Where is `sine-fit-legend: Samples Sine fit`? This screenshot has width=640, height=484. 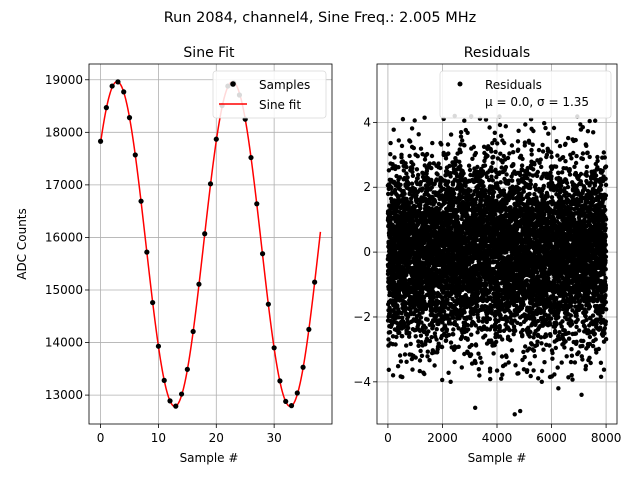 sine-fit-legend: Samples Sine fit is located at coordinates (269, 94).